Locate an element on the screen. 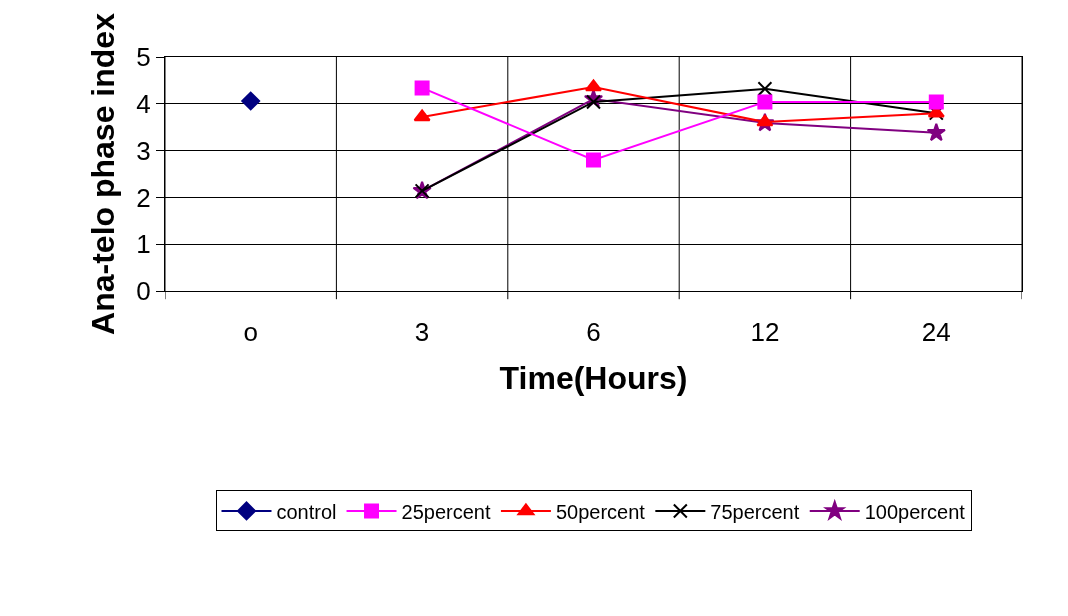  y-tick-label: 1 is located at coordinates (143, 244).